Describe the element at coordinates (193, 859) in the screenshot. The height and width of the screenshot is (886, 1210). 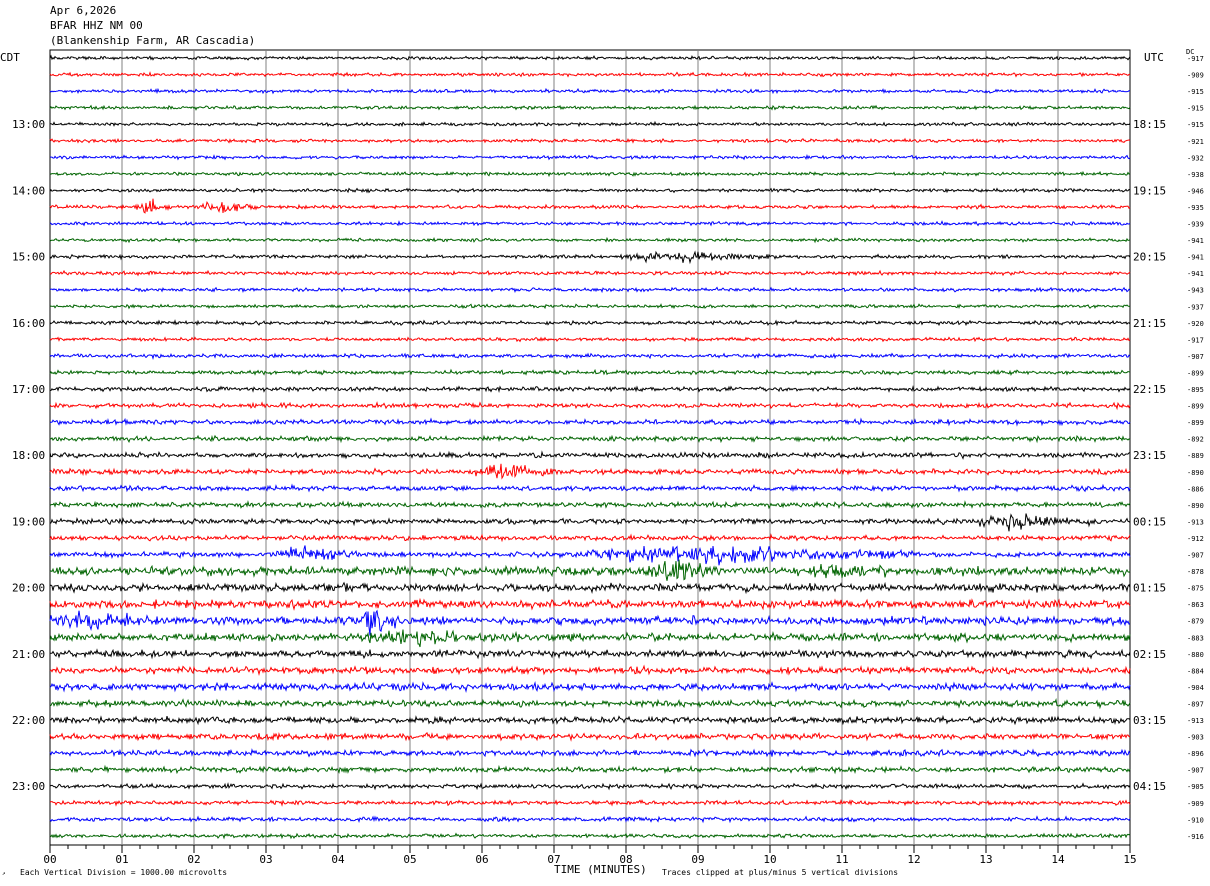
I see `x-tick-label: 02` at that location.